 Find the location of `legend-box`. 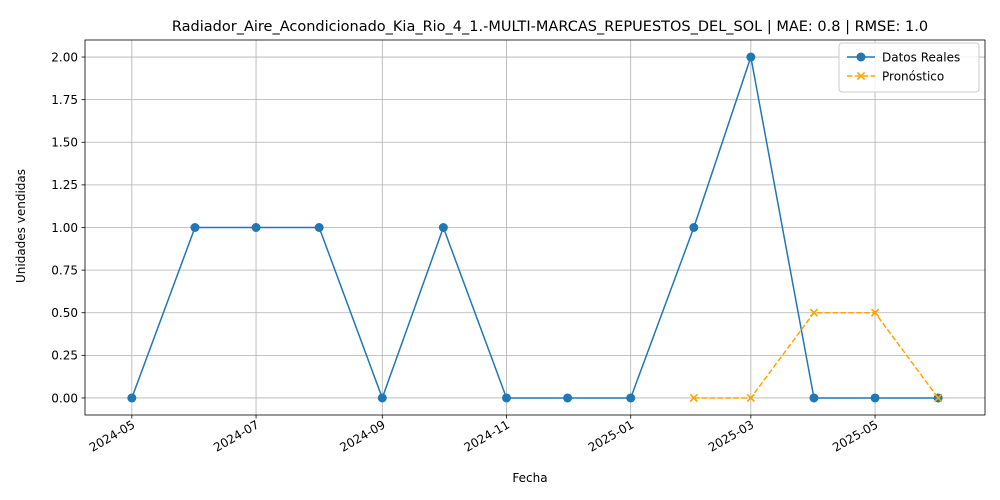

legend-box is located at coordinates (909, 67).